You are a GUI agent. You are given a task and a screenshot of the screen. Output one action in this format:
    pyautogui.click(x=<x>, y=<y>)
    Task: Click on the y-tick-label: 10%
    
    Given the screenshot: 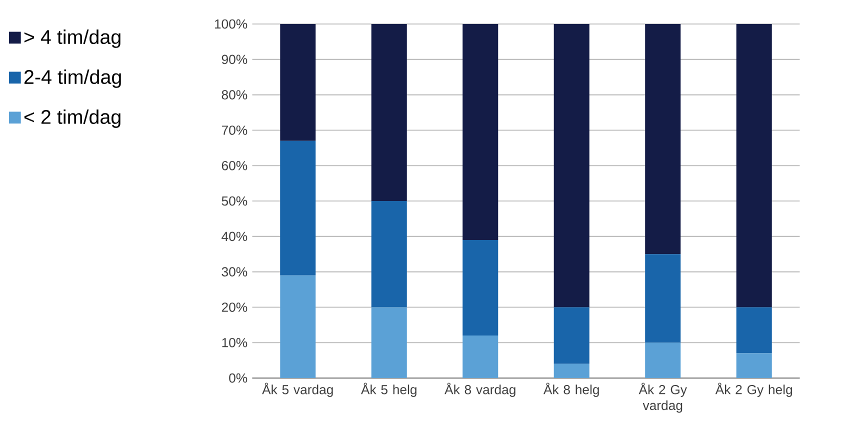 What is the action you would take?
    pyautogui.click(x=235, y=343)
    